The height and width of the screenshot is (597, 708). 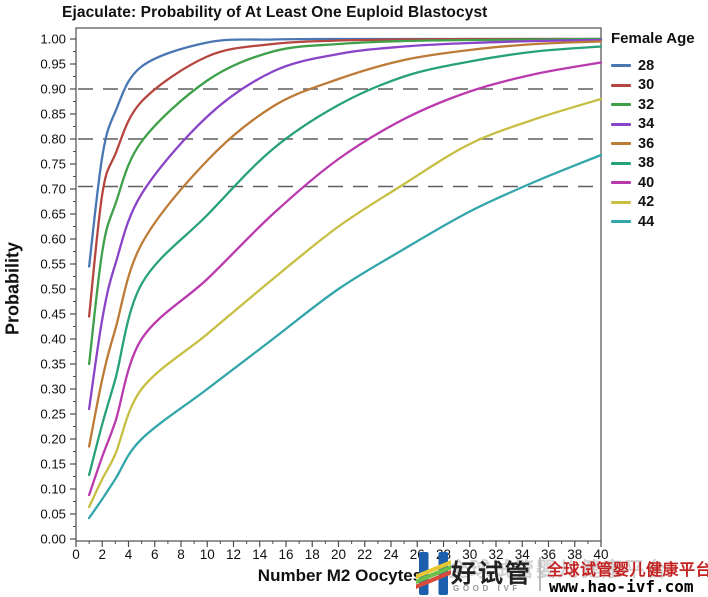 What do you see at coordinates (53, 339) in the screenshot?
I see `y-tick-label: 0.40` at bounding box center [53, 339].